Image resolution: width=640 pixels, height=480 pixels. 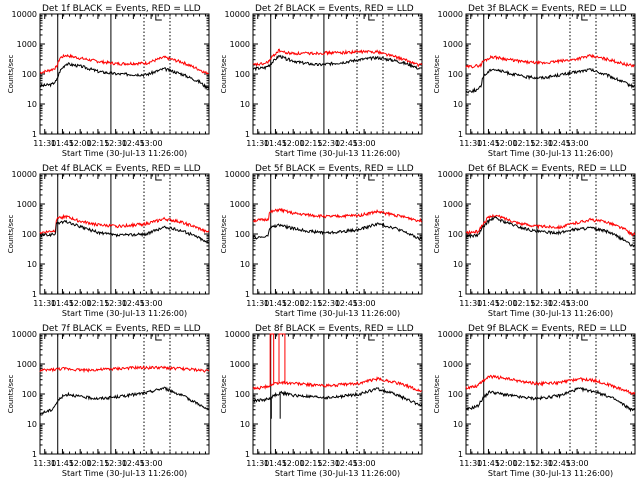 I want to click on panel-title: Det 1f BLACK = Events, RED = LLD, so click(x=121, y=9).